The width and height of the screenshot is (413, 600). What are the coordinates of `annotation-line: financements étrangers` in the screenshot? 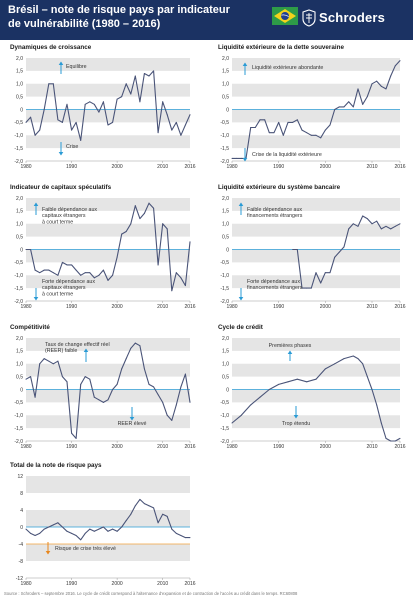 It's located at (275, 216).